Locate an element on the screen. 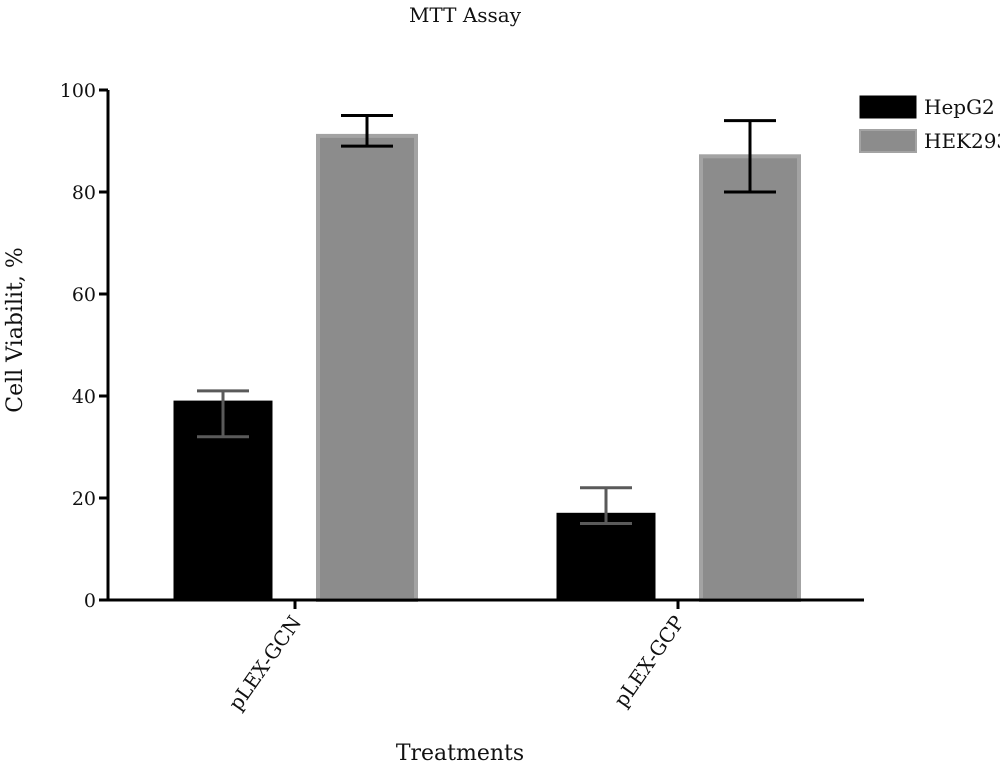 The height and width of the screenshot is (769, 1000). legend-swatch-hek293t is located at coordinates (888, 141).